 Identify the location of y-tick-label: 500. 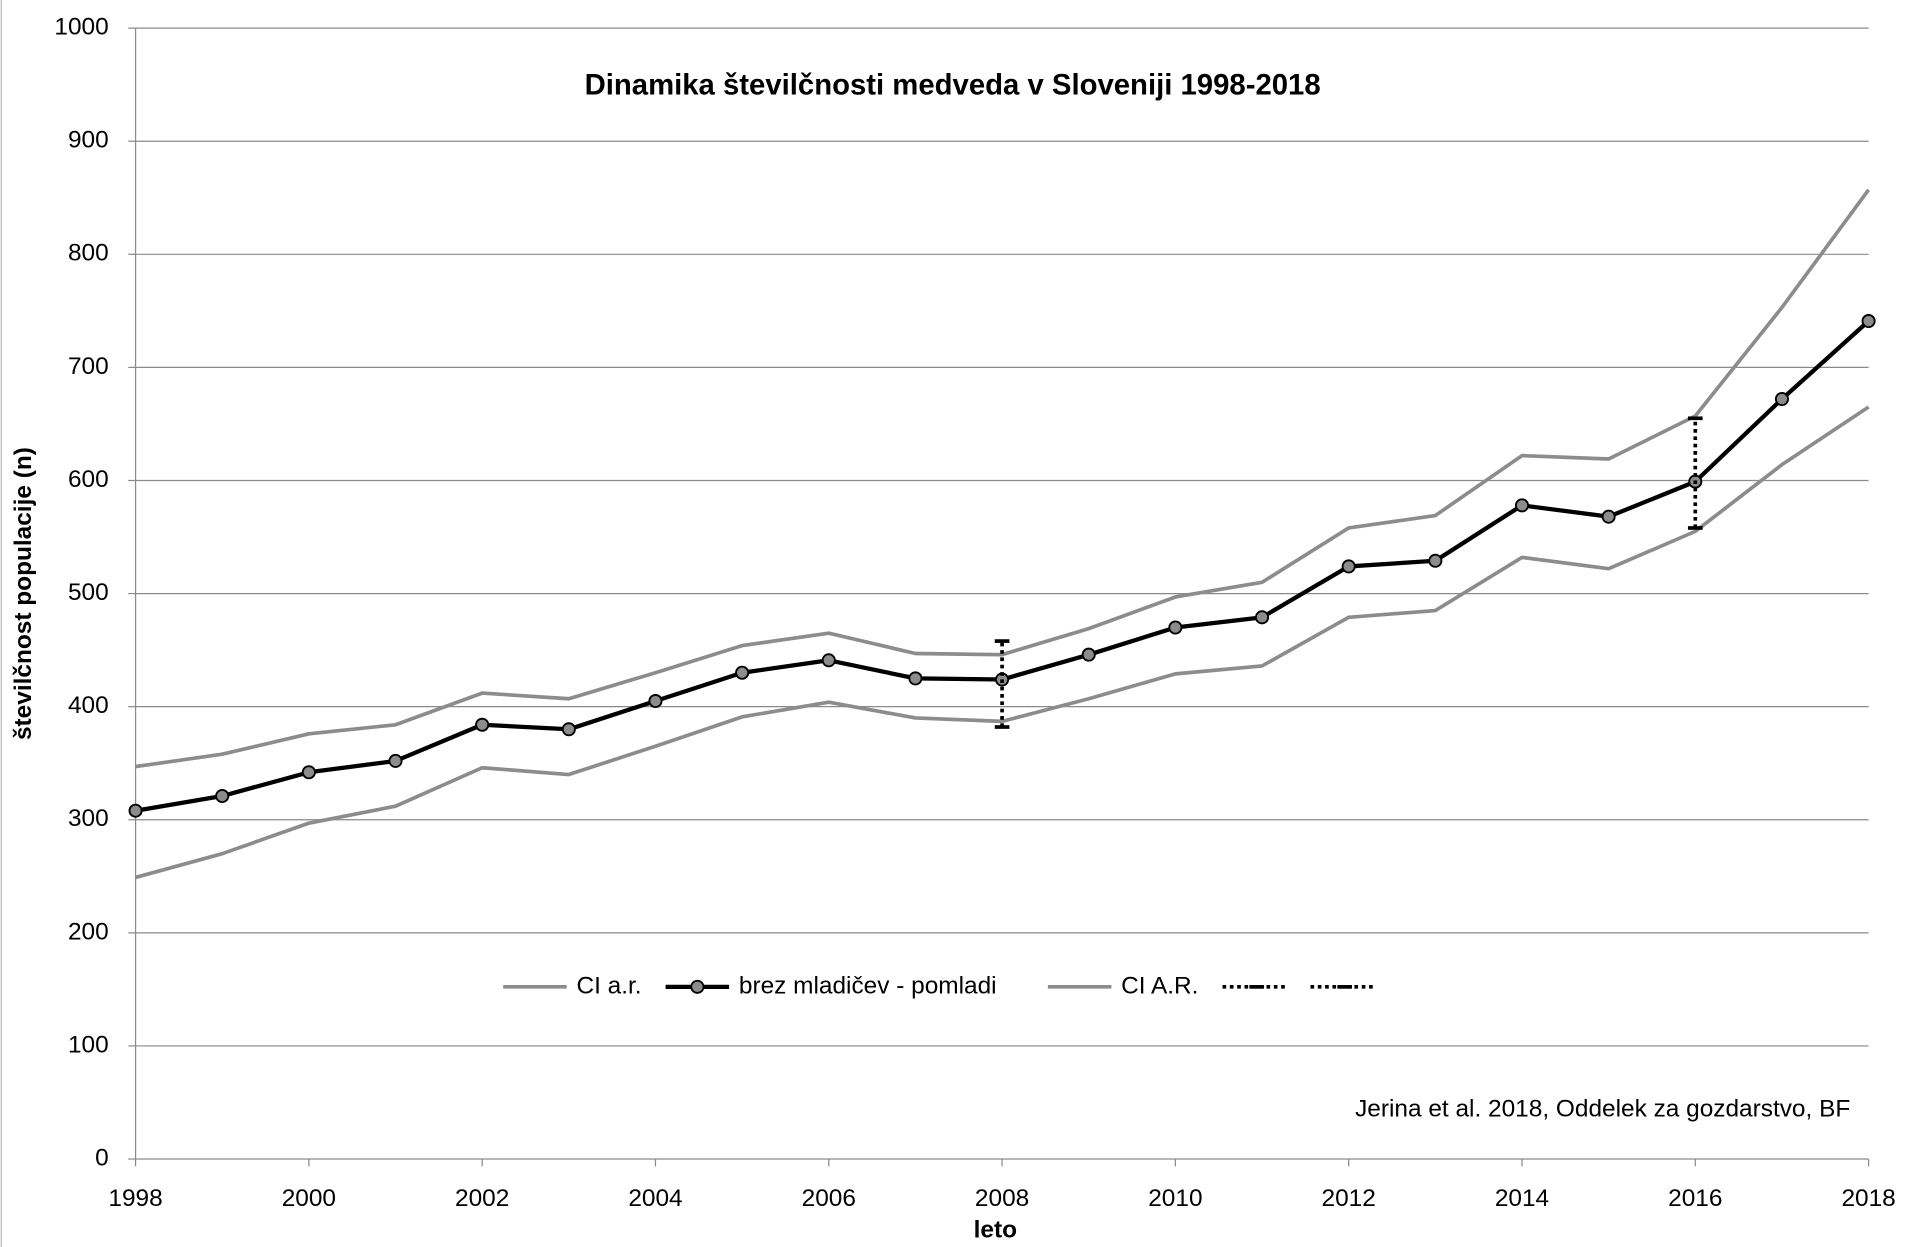
(88, 592).